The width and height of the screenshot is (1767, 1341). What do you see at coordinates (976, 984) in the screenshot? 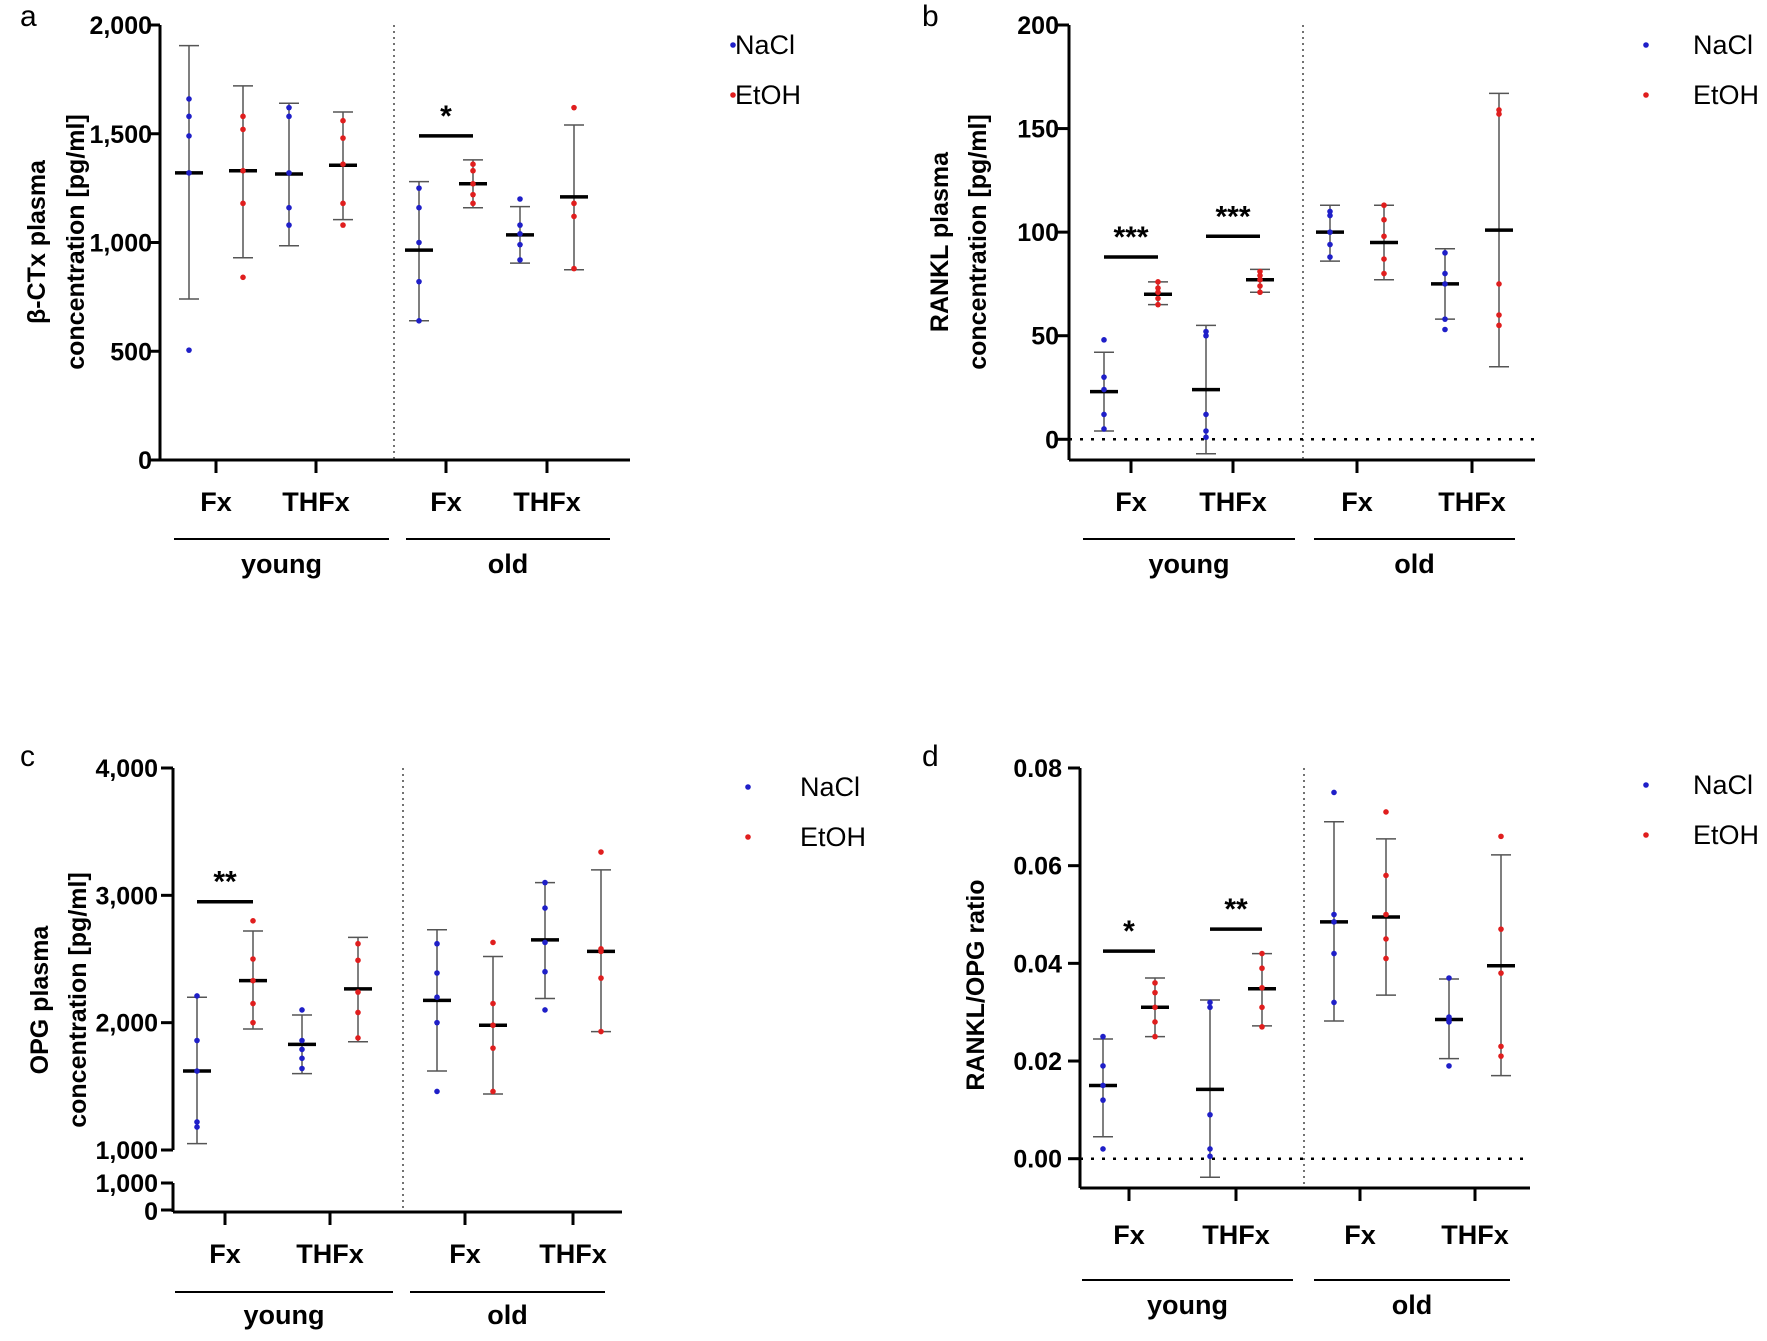
I see `y-axis-label: RANKL/OPG ratio` at bounding box center [976, 984].